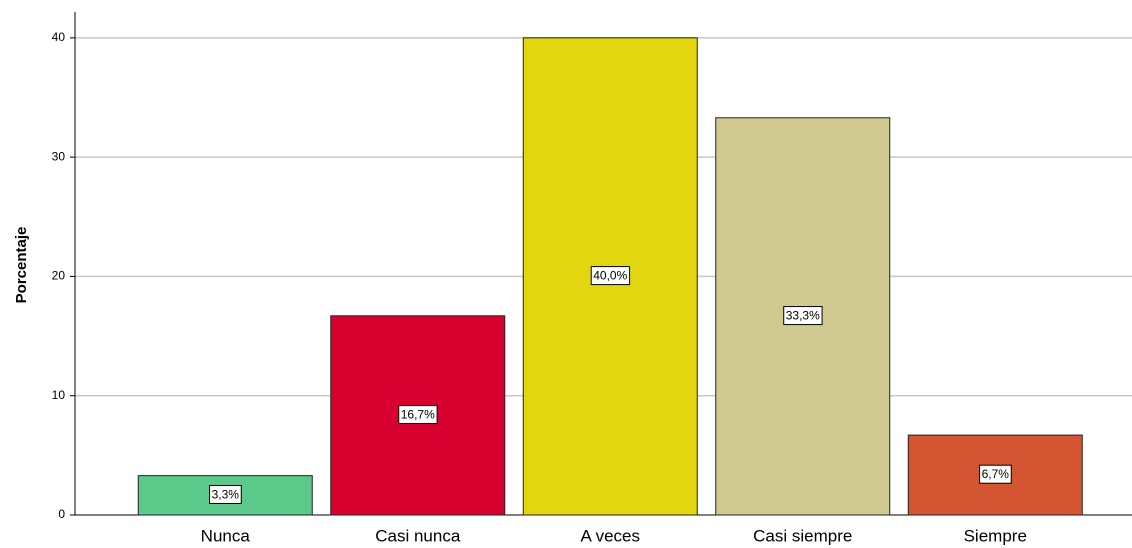  I want to click on y-tick-label: 0, so click(61, 514).